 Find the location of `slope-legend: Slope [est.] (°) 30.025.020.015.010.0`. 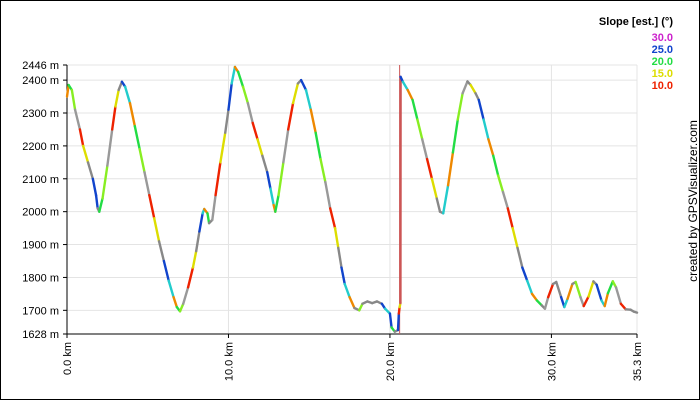

slope-legend: Slope [est.] (°) 30.025.020.015.010.0 is located at coordinates (636, 54).